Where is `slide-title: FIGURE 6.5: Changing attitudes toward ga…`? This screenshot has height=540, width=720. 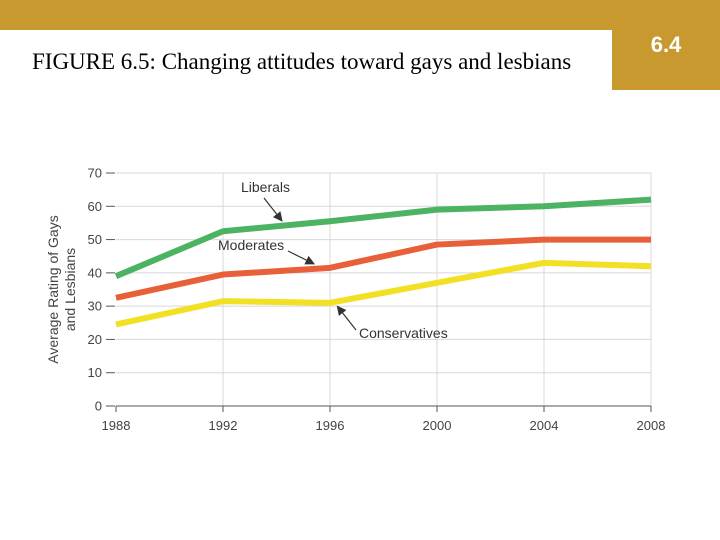
slide-title: FIGURE 6.5: Changing attitudes toward ga… is located at coordinates (302, 61).